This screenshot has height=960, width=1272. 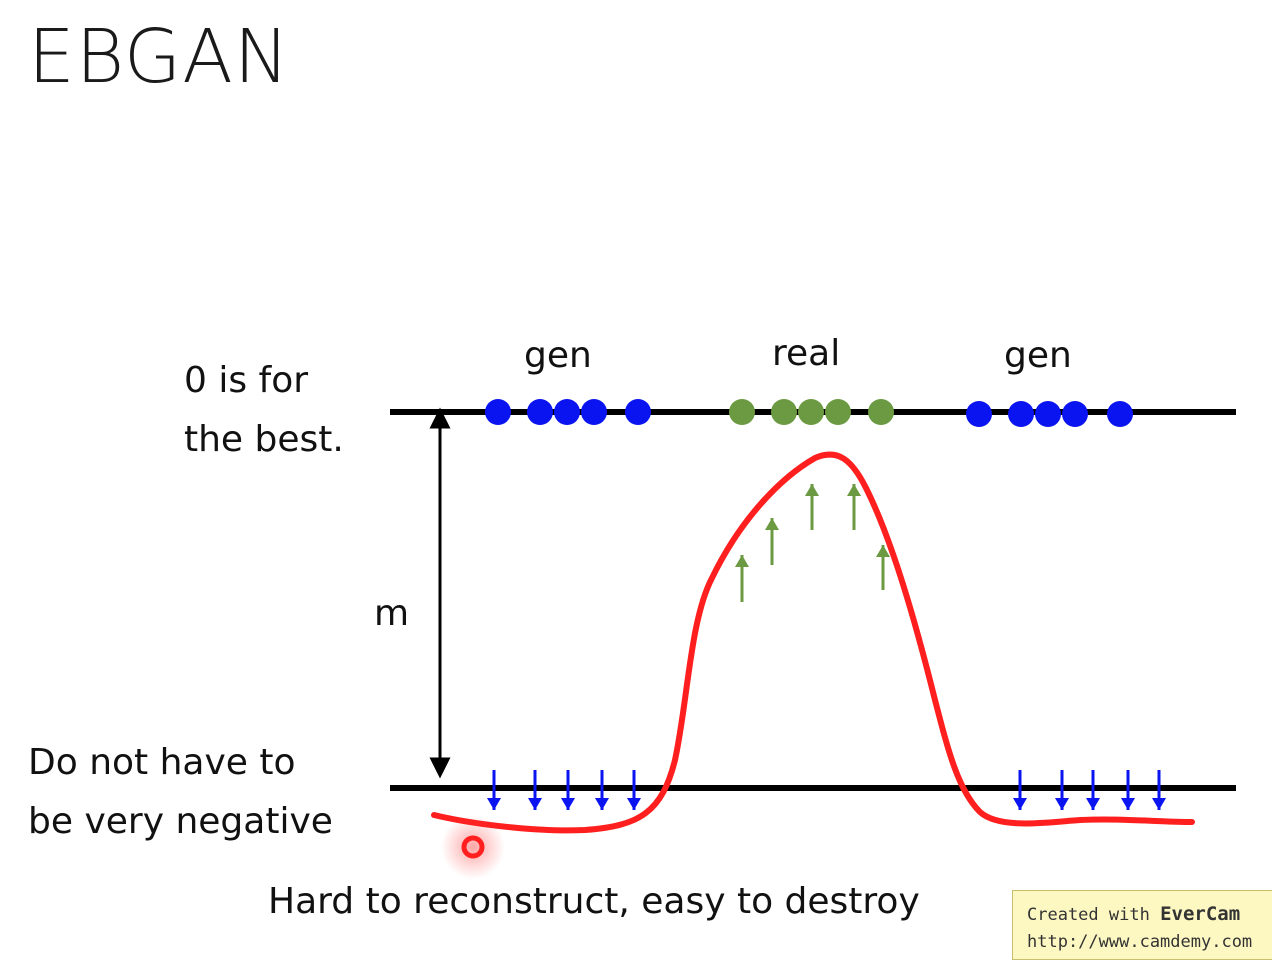 What do you see at coordinates (159, 57) in the screenshot?
I see `page-title: EBGAN` at bounding box center [159, 57].